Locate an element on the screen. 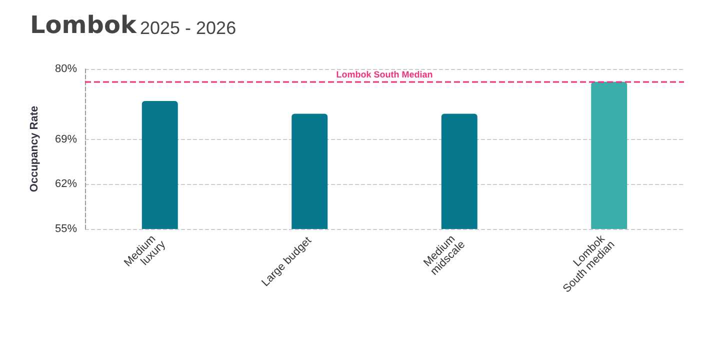  y-tick-label: 55% is located at coordinates (66, 229).